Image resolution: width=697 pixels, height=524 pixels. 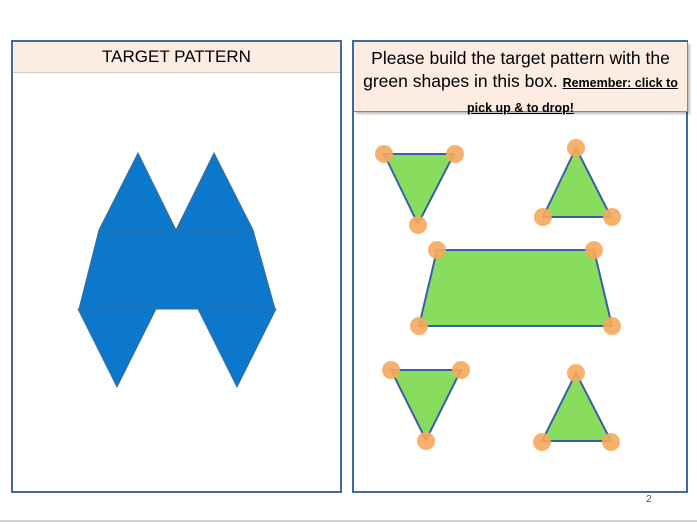 What do you see at coordinates (214, 191) in the screenshot?
I see `target-triangle-top-right` at bounding box center [214, 191].